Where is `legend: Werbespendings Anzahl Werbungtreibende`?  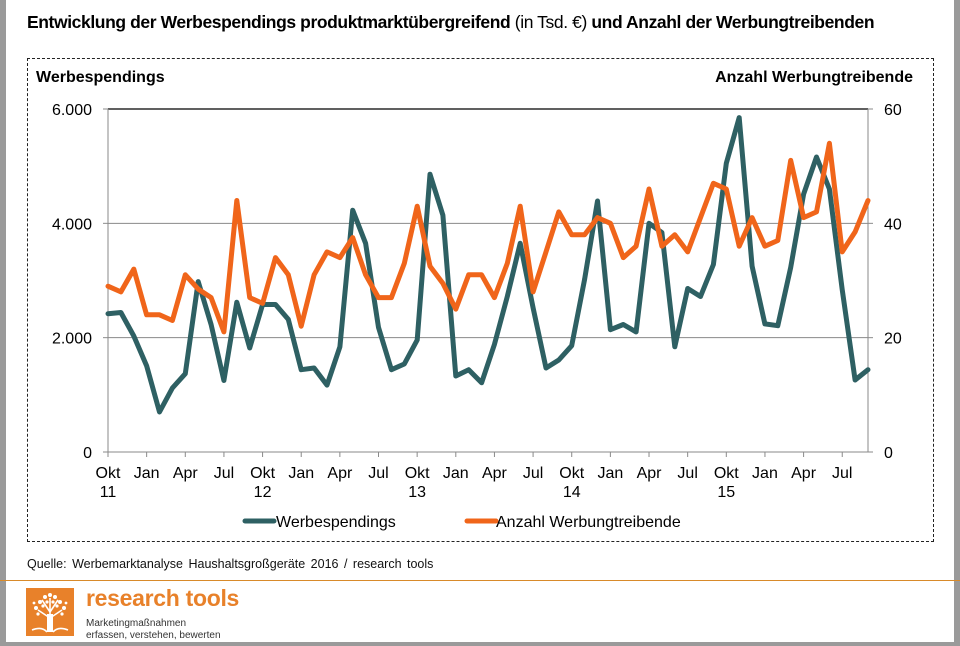 legend: Werbespendings Anzahl Werbungtreibende is located at coordinates (461, 522).